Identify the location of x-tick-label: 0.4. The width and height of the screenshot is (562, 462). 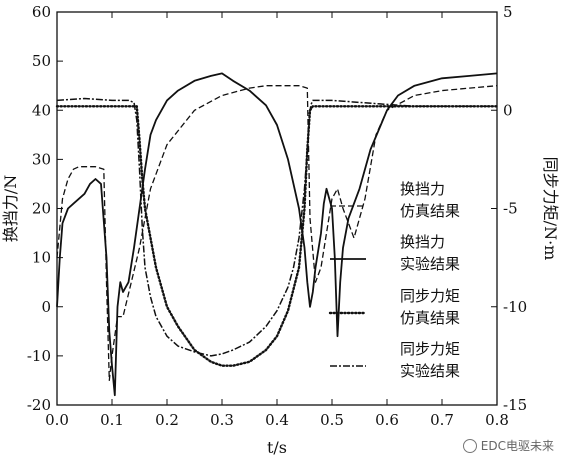
(277, 420).